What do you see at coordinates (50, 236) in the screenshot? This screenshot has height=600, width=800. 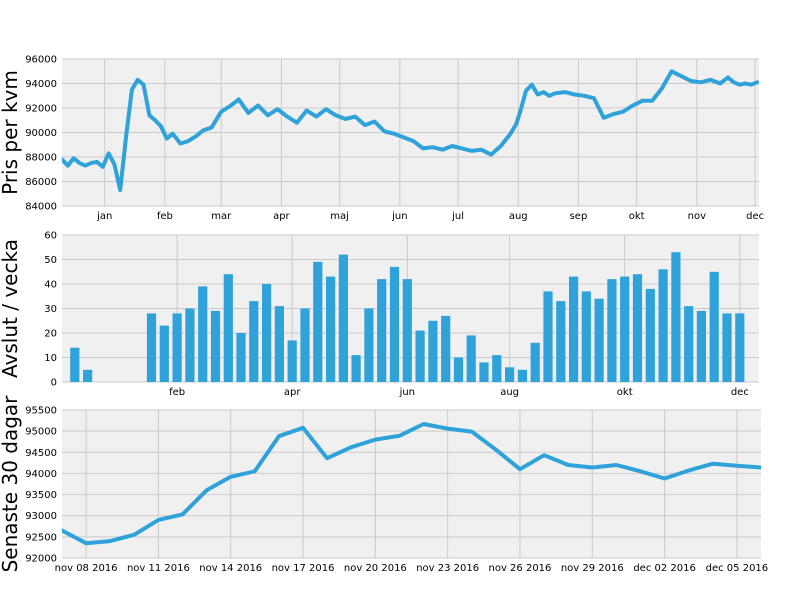 I see `y-tick-label: 60` at bounding box center [50, 236].